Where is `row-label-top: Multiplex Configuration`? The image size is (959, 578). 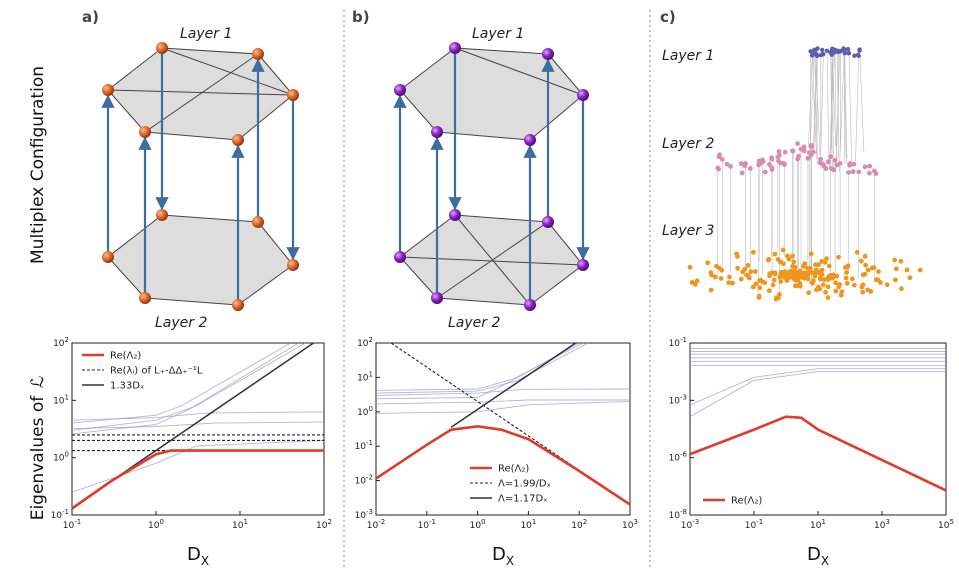 row-label-top: Multiplex Configuration is located at coordinates (38, 165).